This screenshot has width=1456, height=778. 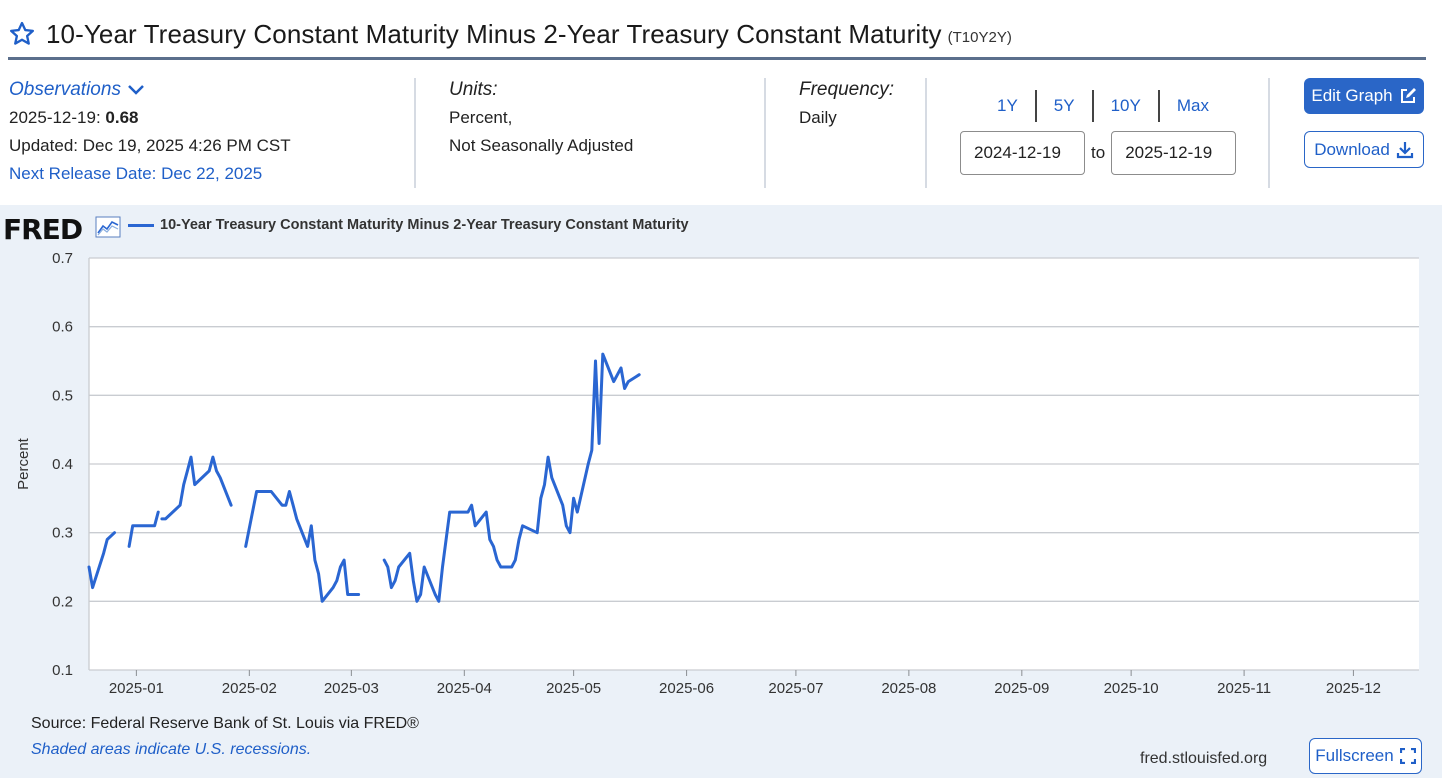 What do you see at coordinates (136, 688) in the screenshot?
I see `x-tick-label: 2025-01` at bounding box center [136, 688].